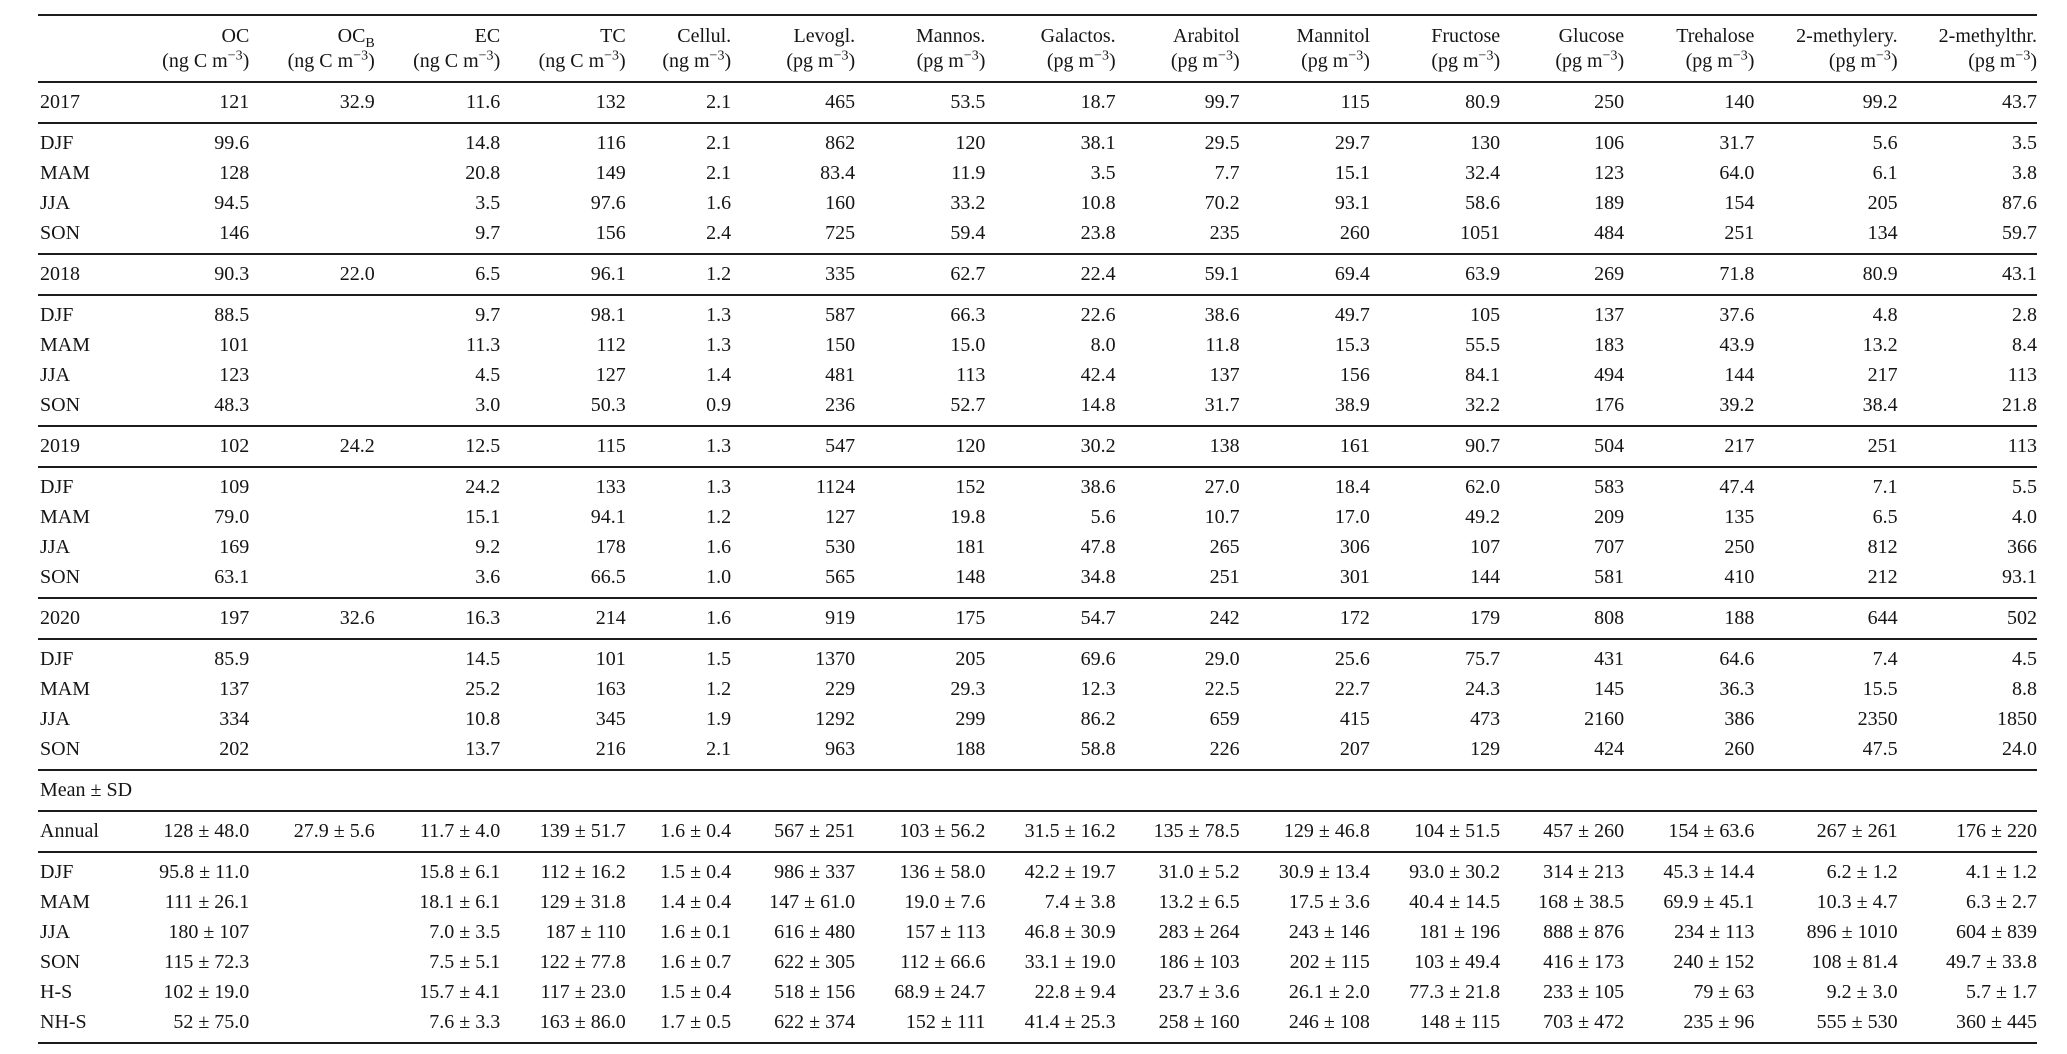 Image resolution: width=2067 pixels, height=1054 pixels. Describe the element at coordinates (678, 831) in the screenshot. I see `value-cell: 1.6 ± 0.4` at that location.